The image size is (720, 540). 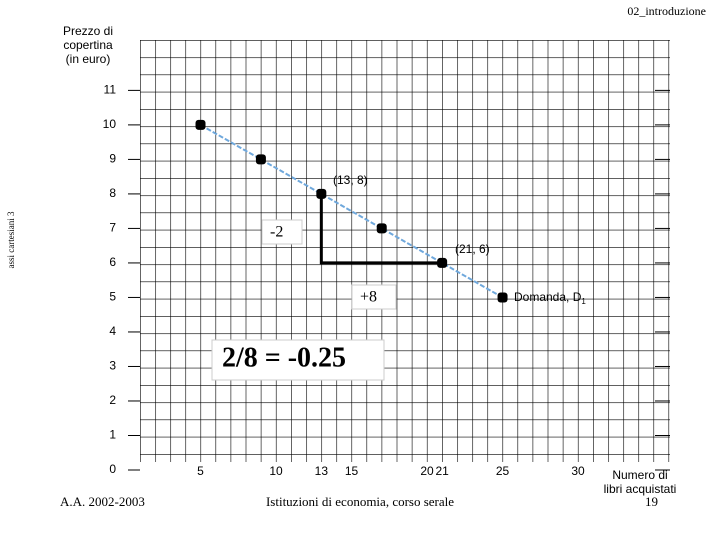 What do you see at coordinates (11, 239) in the screenshot?
I see `side-label: assi cartesiani 3` at bounding box center [11, 239].